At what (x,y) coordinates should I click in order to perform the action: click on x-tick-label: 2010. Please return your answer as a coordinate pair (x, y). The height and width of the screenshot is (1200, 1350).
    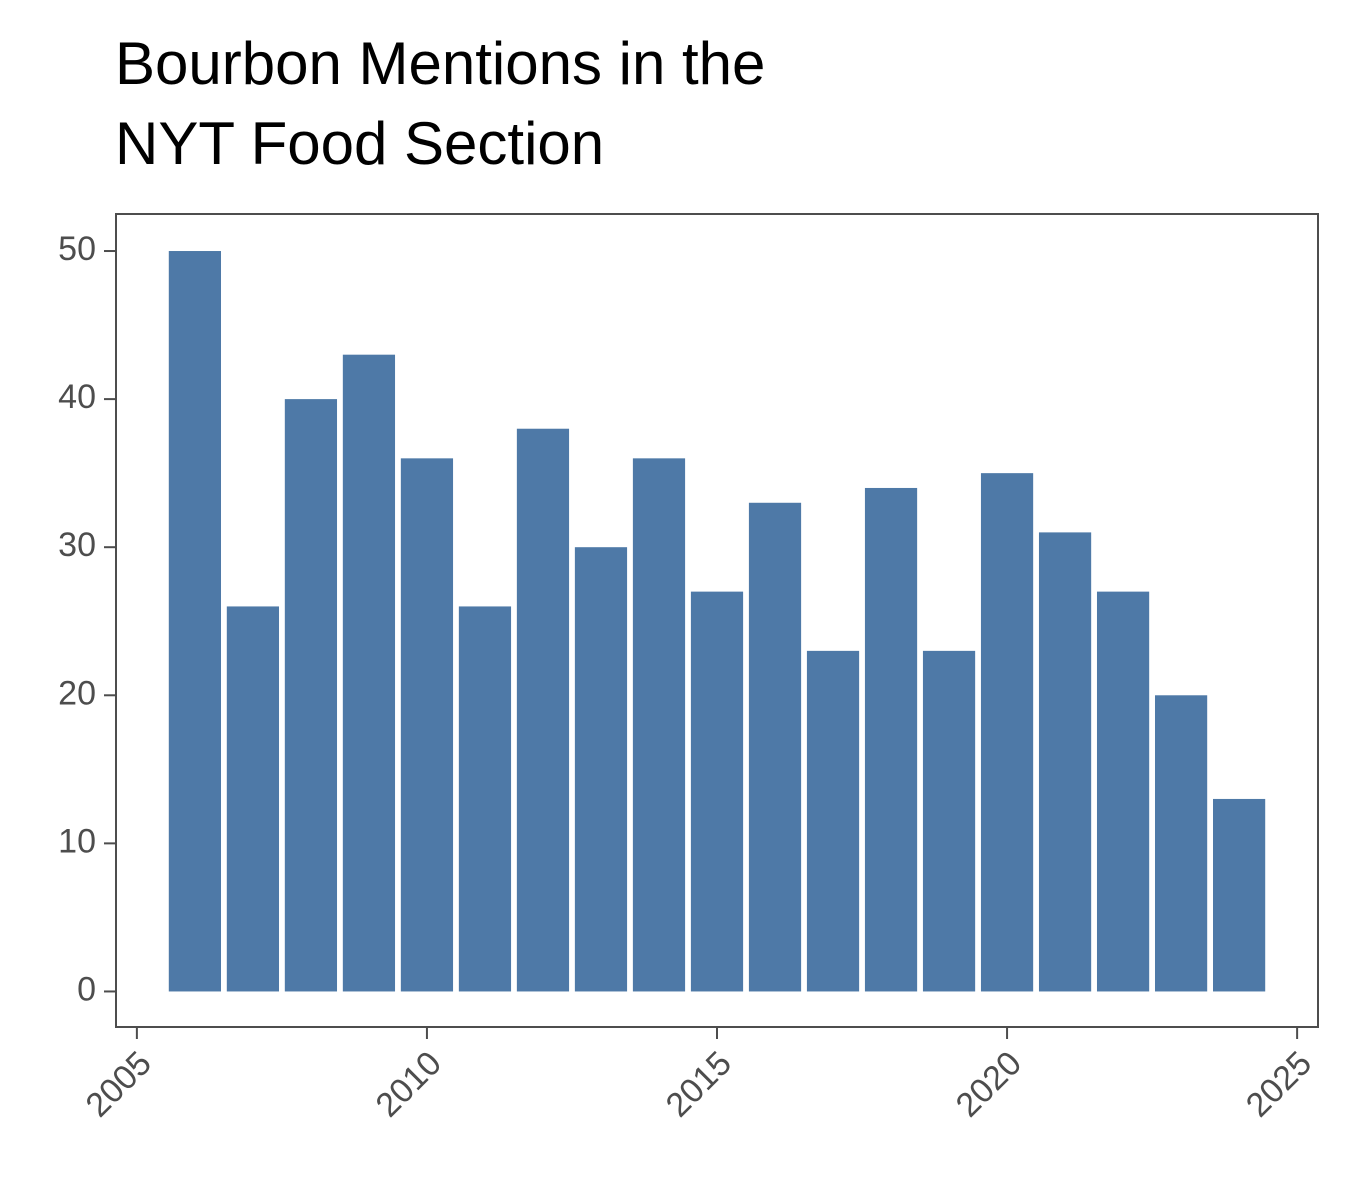
    Looking at the image, I should click on (409, 1084).